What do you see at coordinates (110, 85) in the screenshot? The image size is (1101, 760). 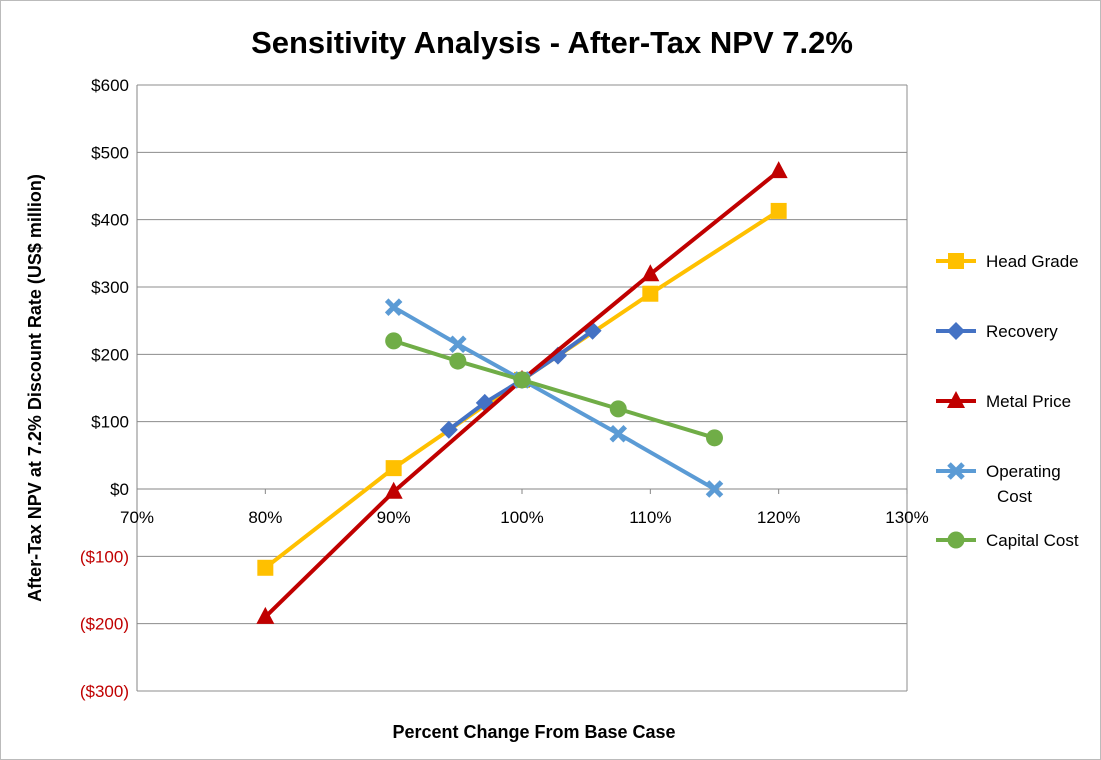 I see `y-tick-label: $600` at bounding box center [110, 85].